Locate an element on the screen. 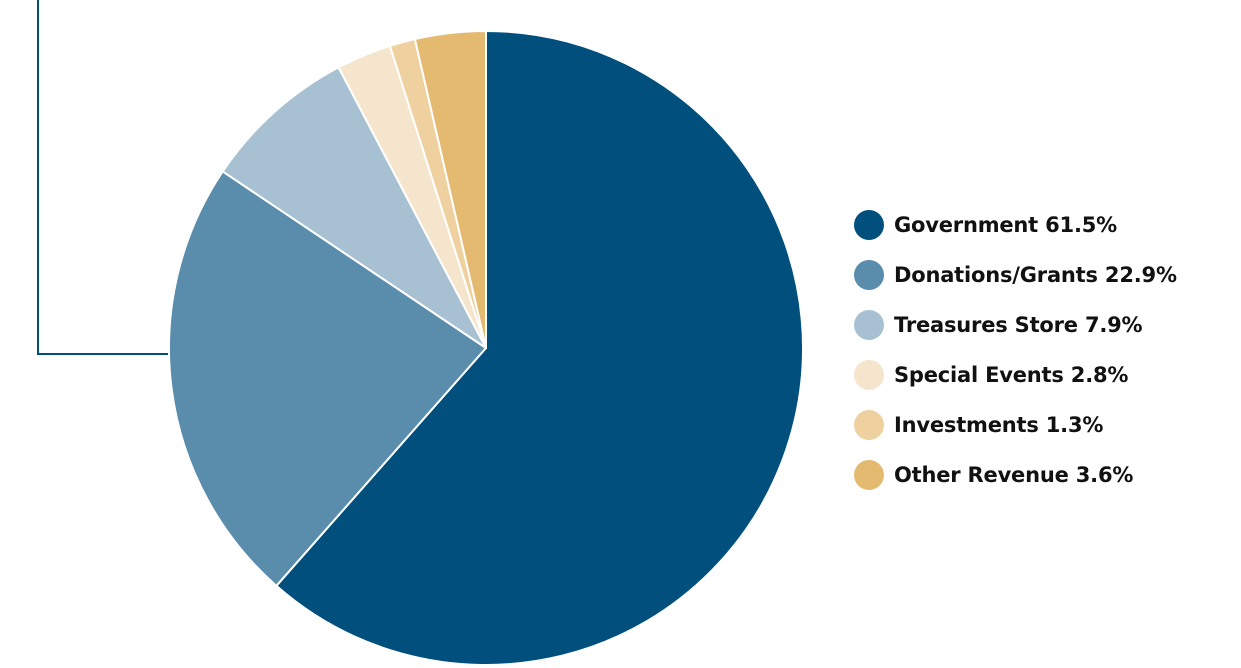 This screenshot has width=1241, height=668. legend-item-investments: Investments 1.3% is located at coordinates (1044, 425).